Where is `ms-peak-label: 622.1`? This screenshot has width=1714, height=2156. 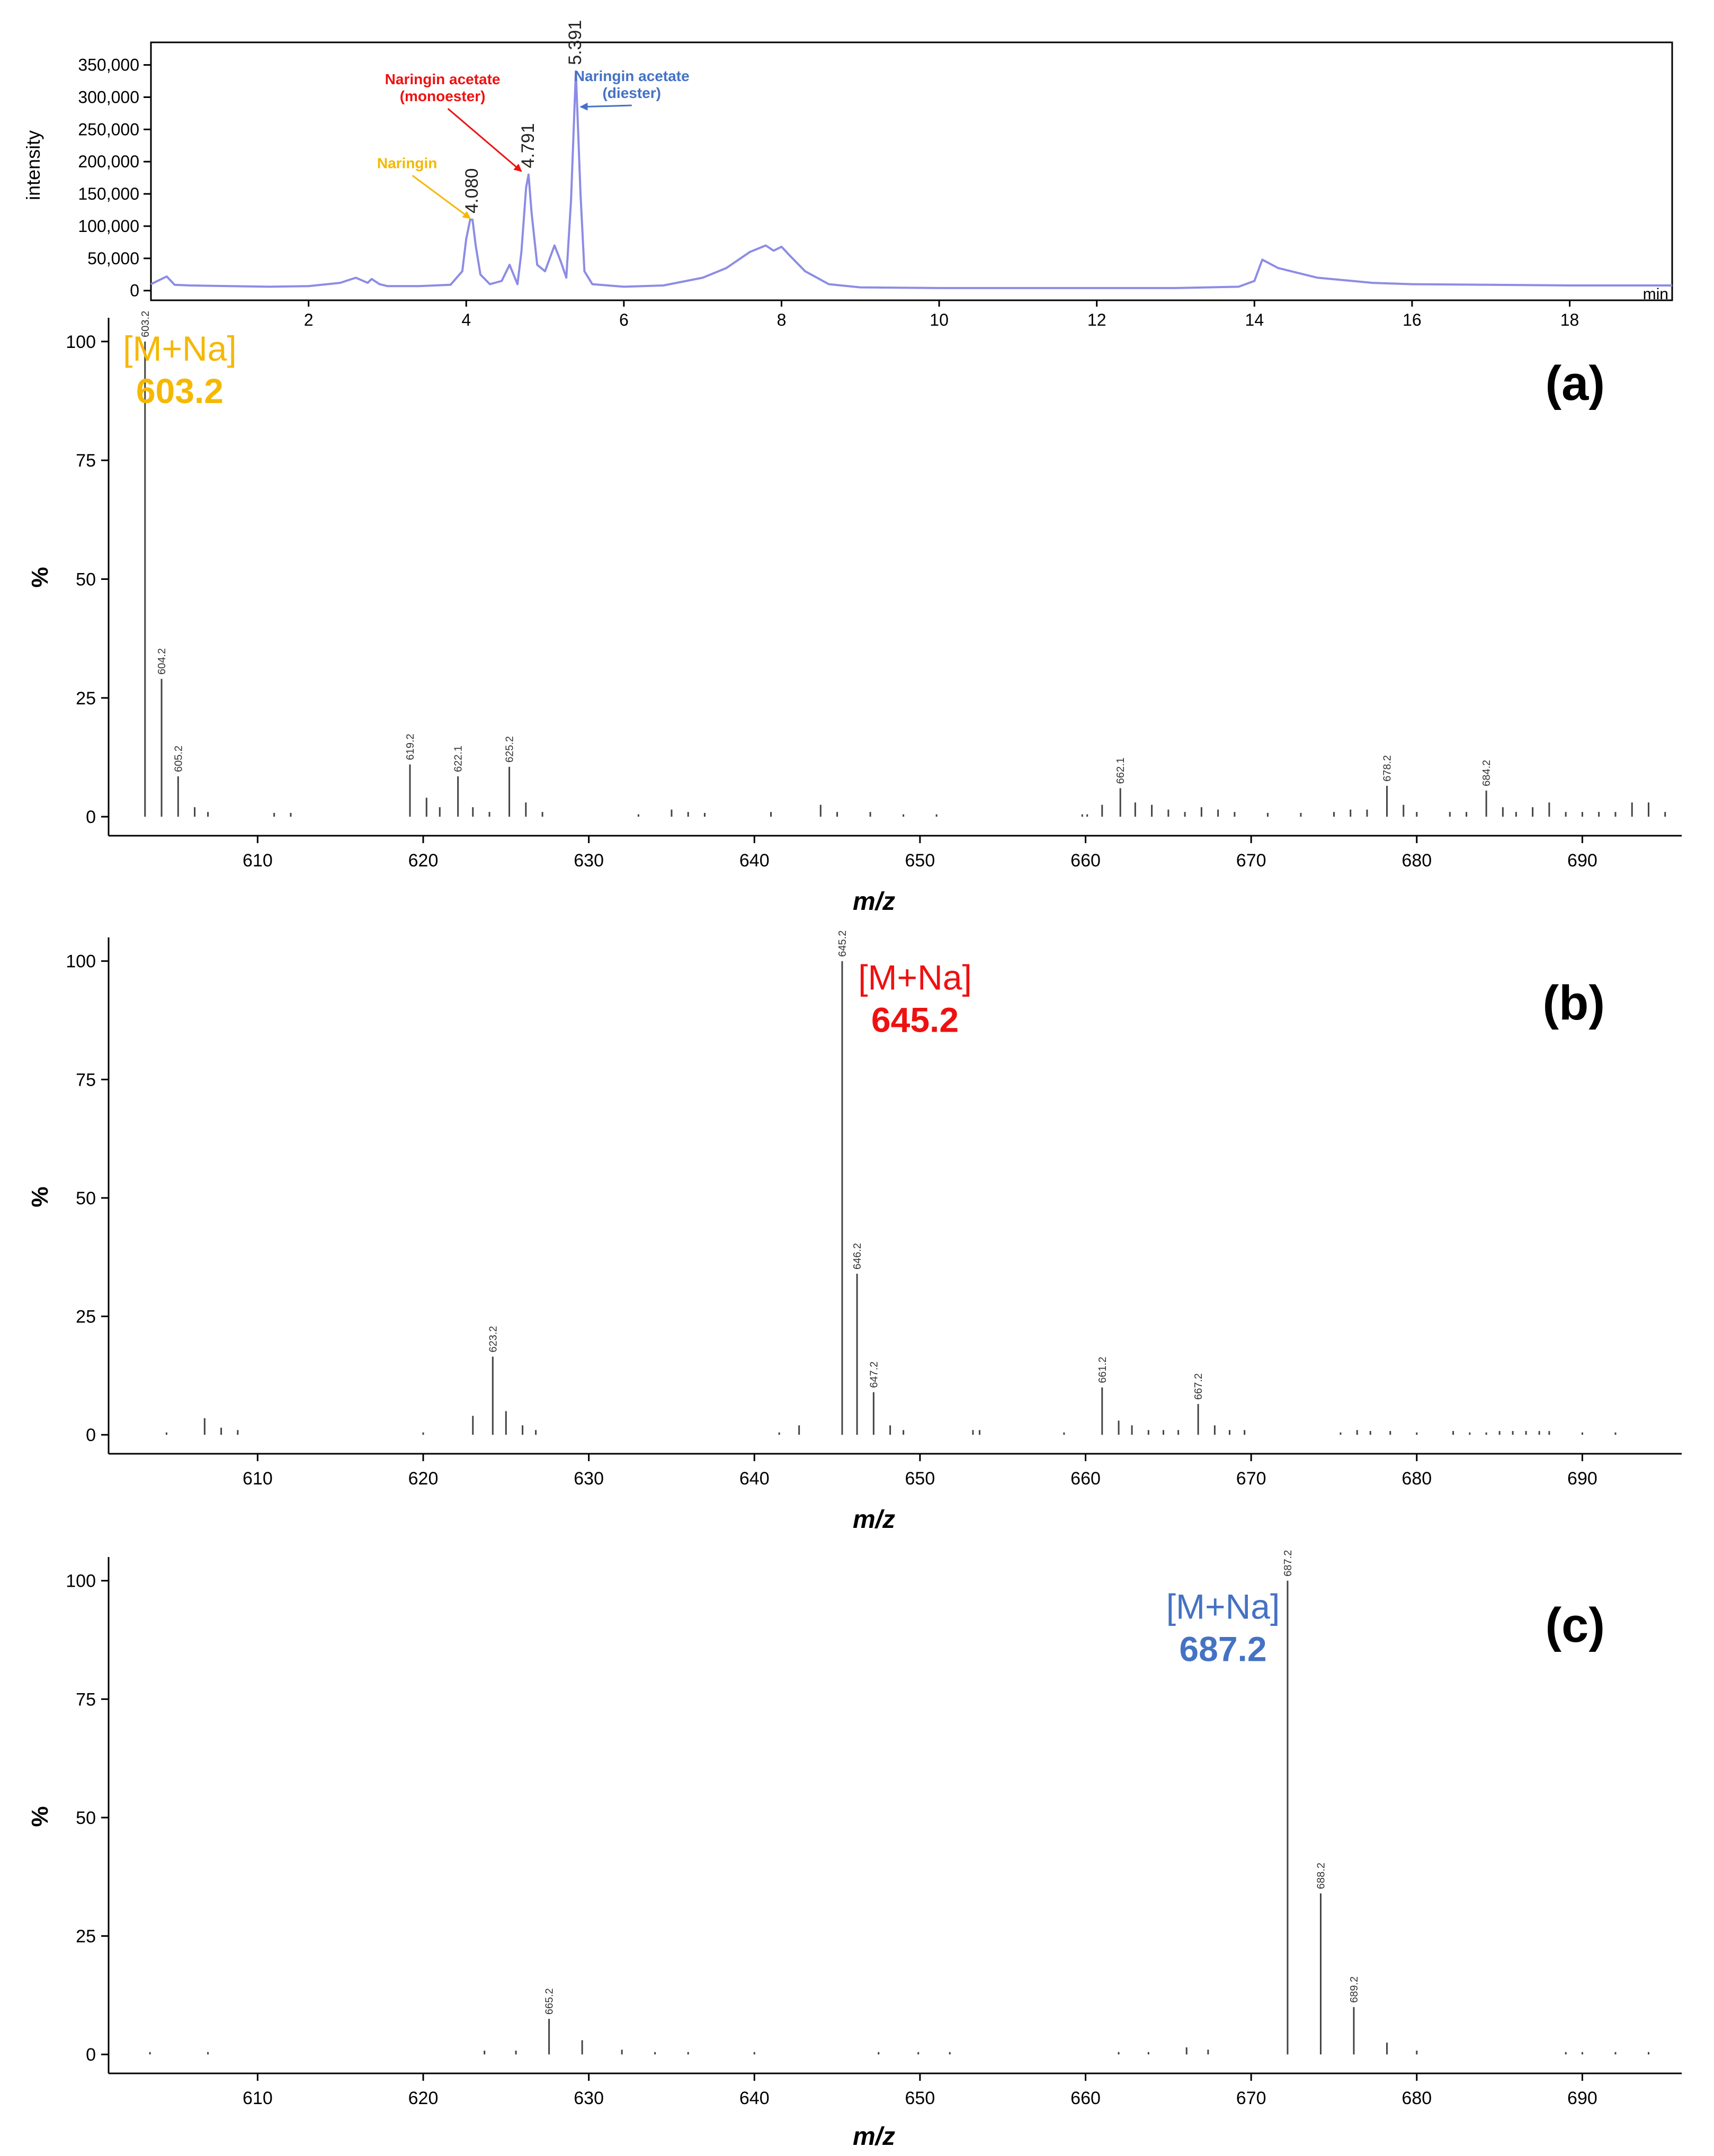 ms-peak-label: 622.1 is located at coordinates (459, 759).